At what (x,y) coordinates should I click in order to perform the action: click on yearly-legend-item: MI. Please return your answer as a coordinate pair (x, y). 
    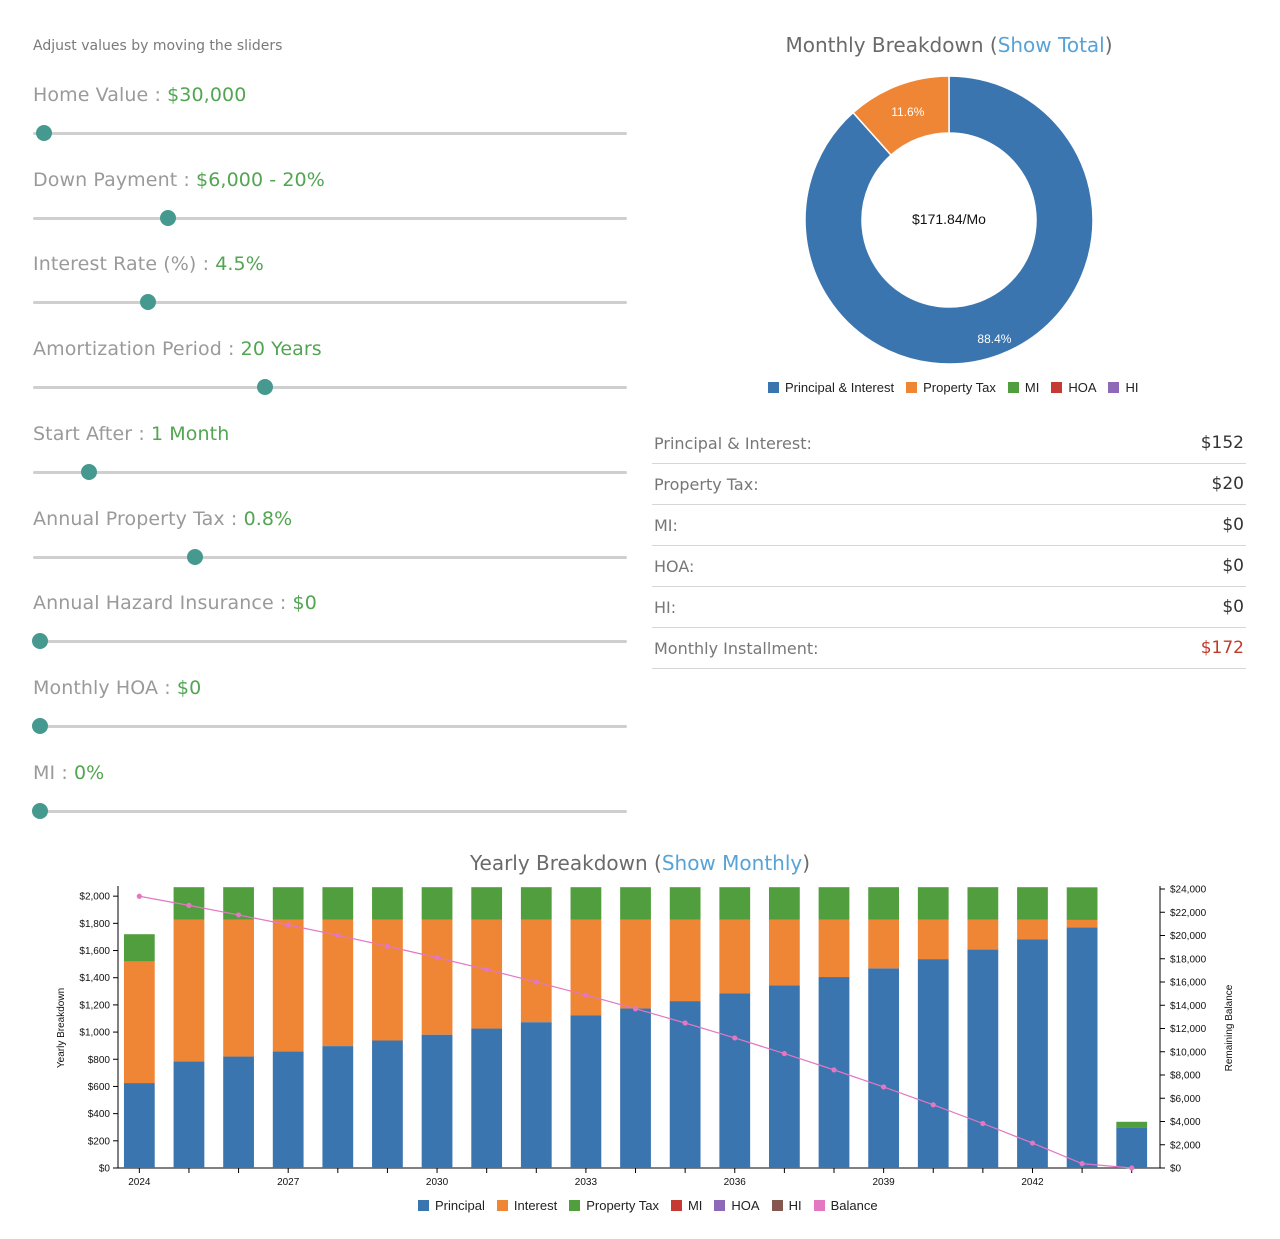
    Looking at the image, I should click on (686, 1205).